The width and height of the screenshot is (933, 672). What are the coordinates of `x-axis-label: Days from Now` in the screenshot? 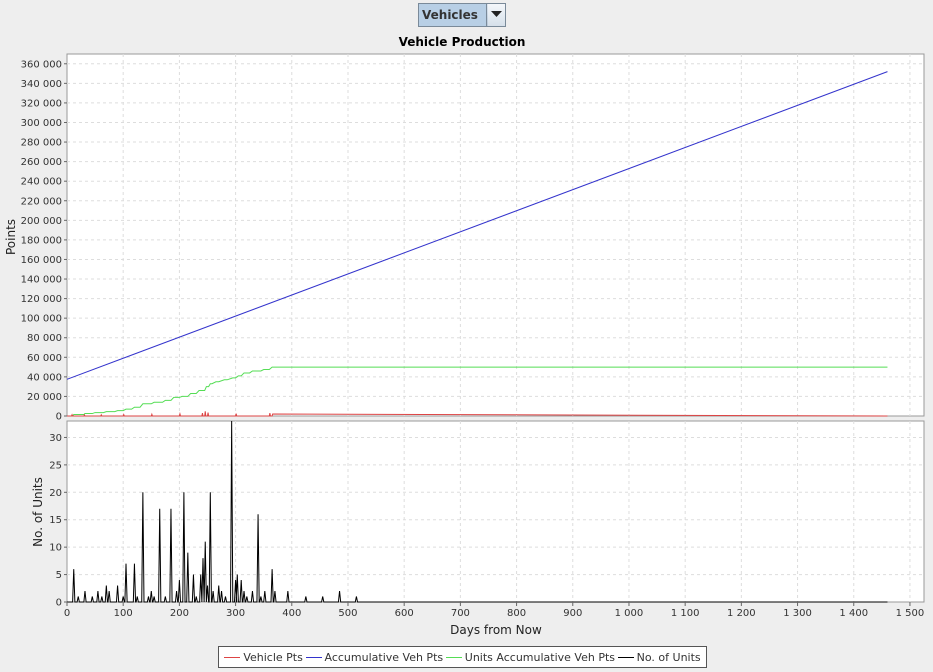 It's located at (496, 630).